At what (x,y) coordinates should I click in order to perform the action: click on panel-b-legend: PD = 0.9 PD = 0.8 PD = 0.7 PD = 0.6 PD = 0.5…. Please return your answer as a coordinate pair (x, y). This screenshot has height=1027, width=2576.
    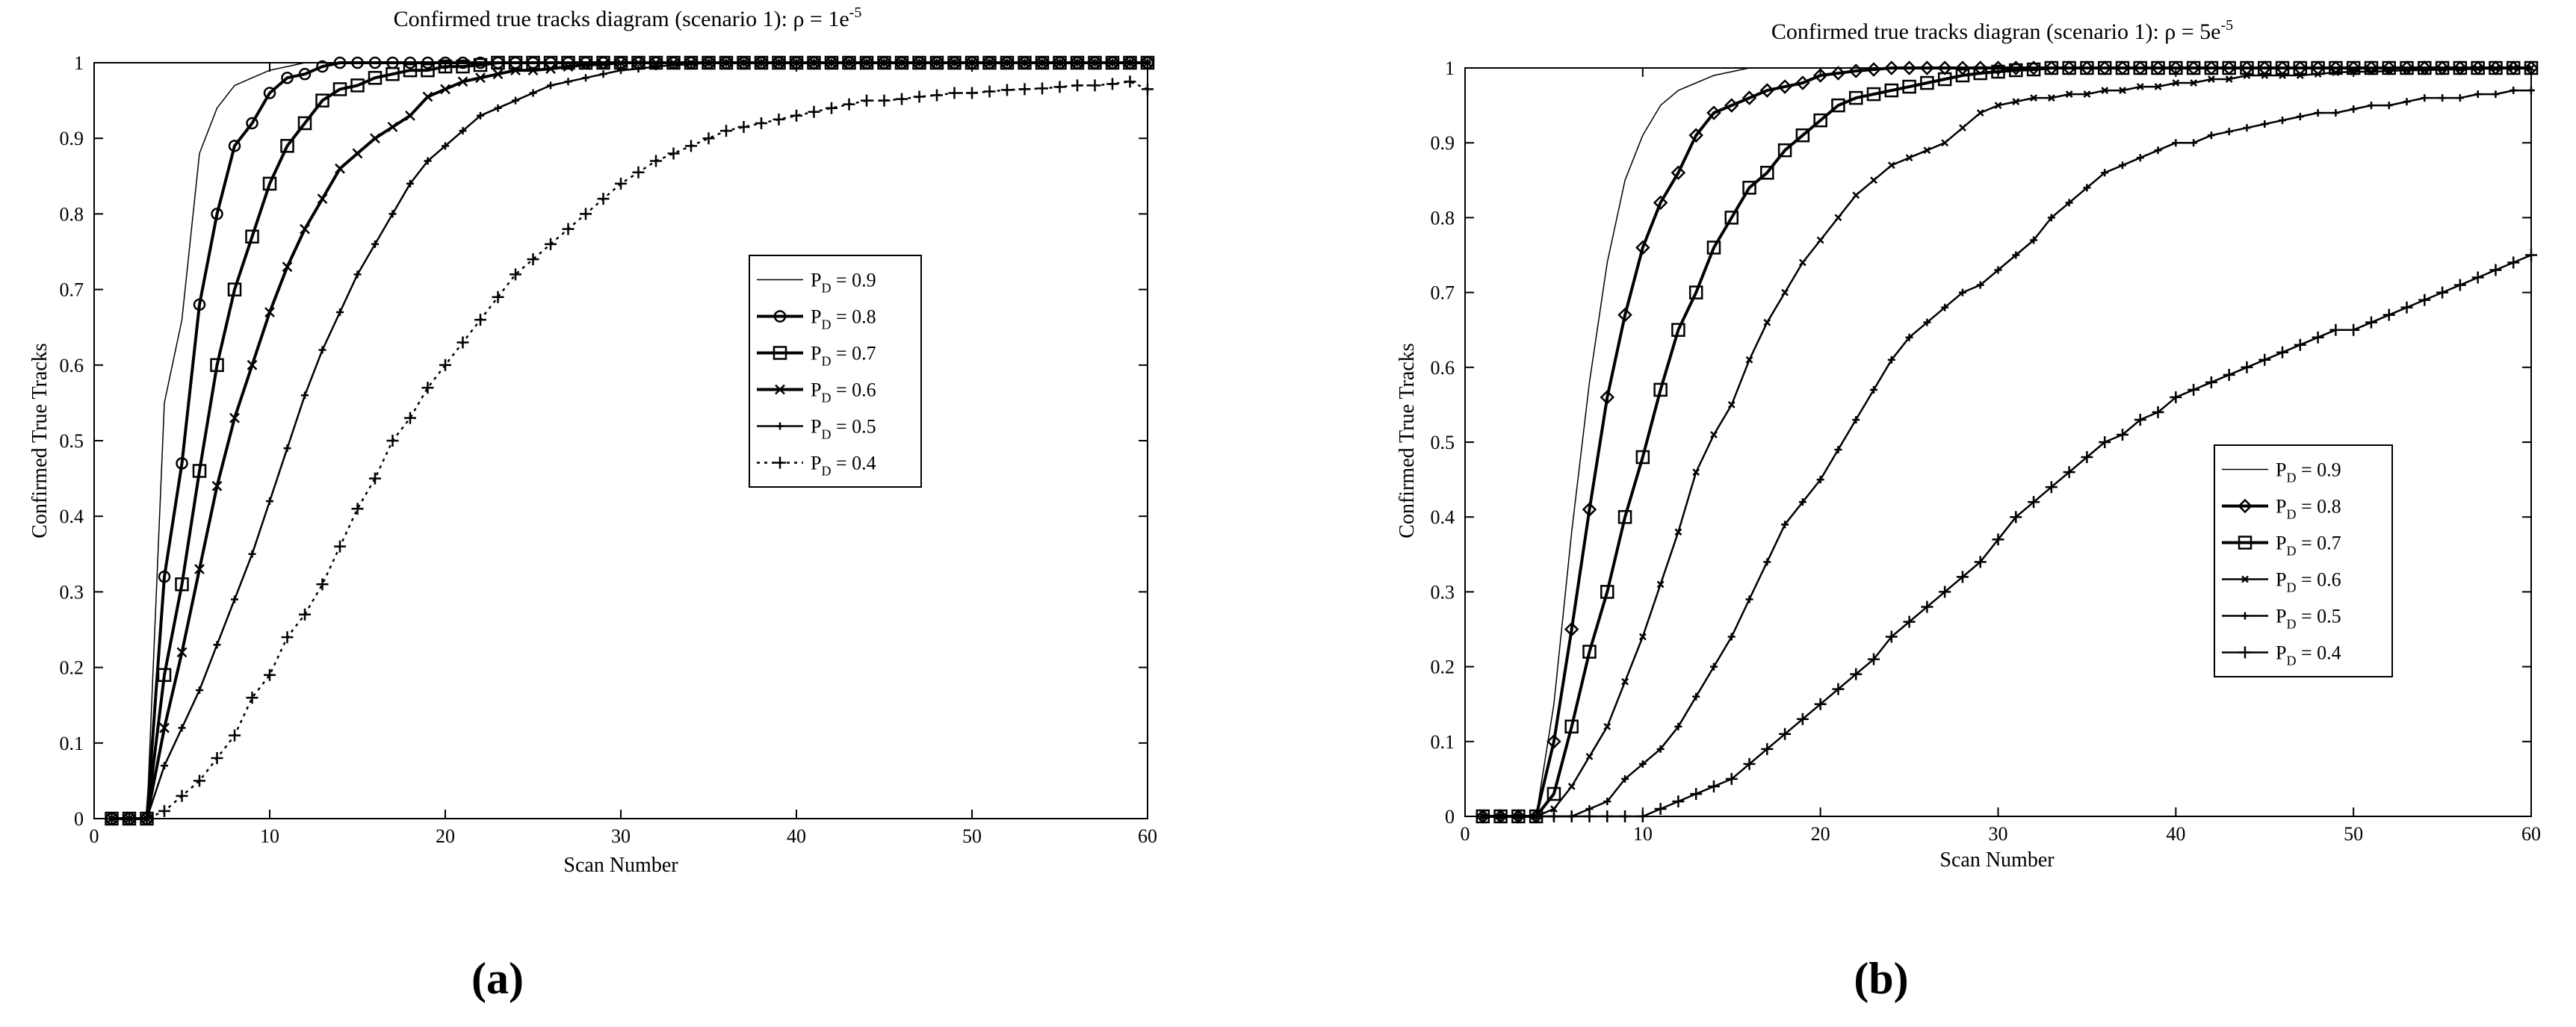
    Looking at the image, I should click on (2303, 560).